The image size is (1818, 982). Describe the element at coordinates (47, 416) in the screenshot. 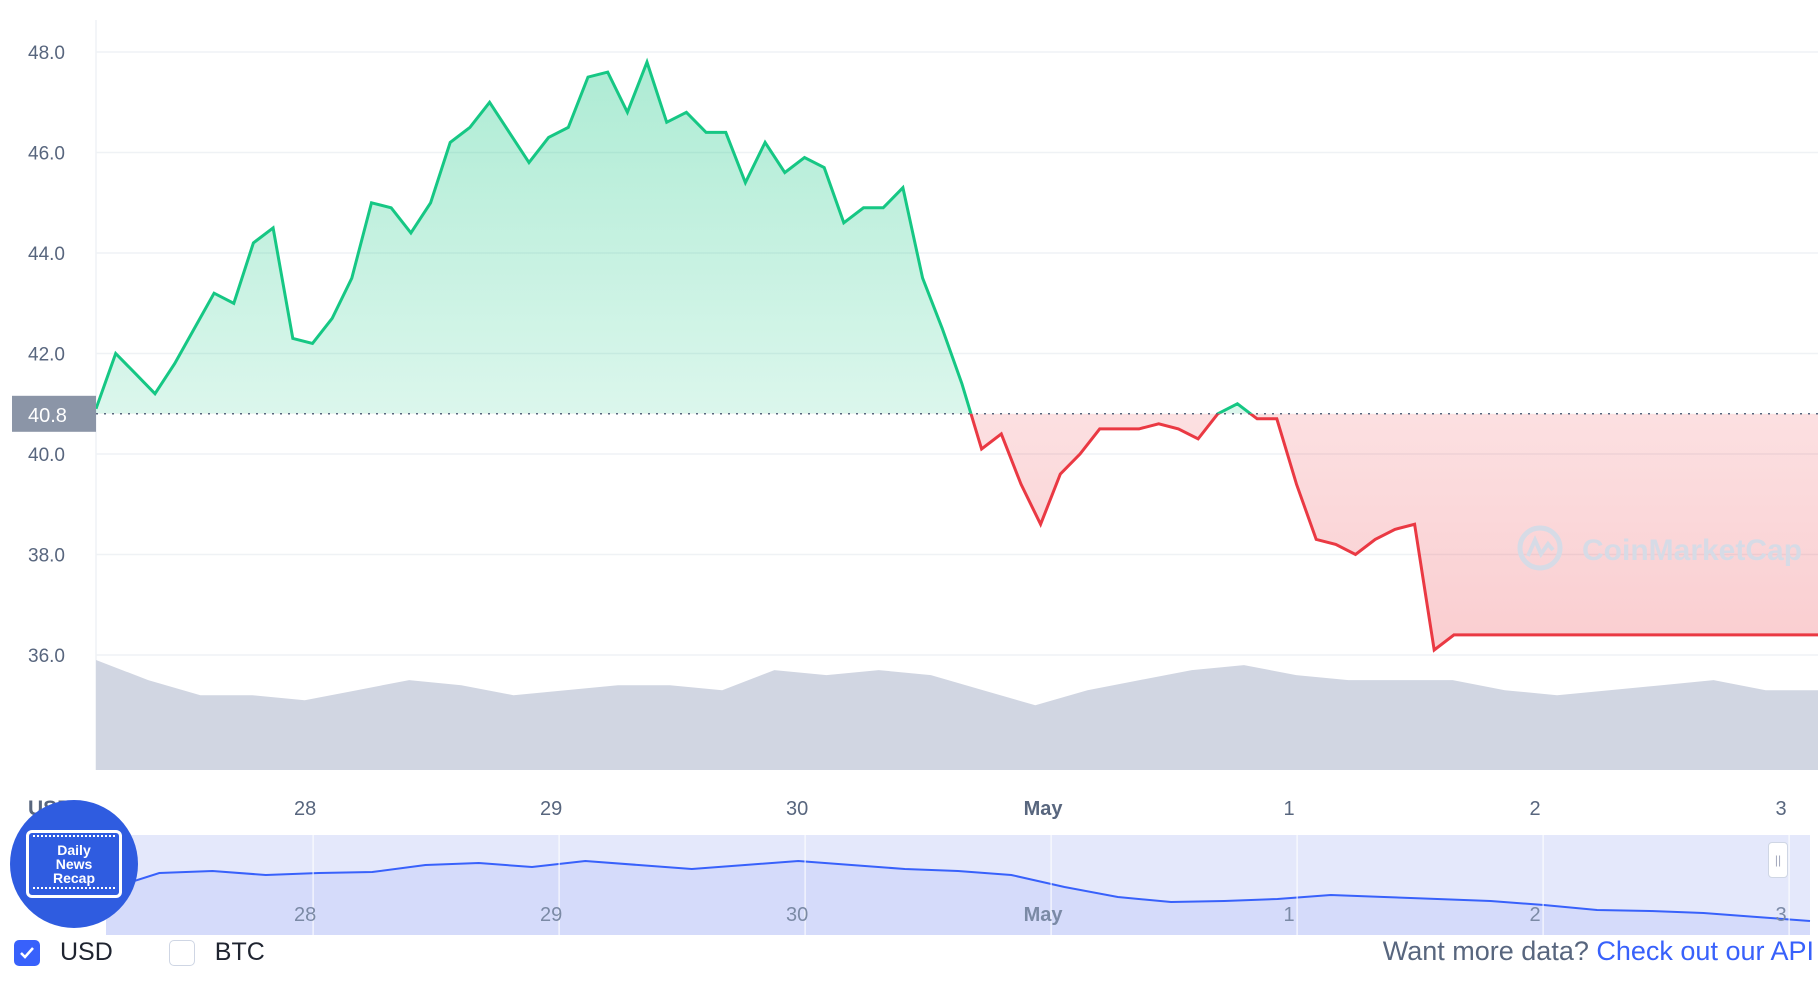

I see `current-price-label: 40.8` at that location.